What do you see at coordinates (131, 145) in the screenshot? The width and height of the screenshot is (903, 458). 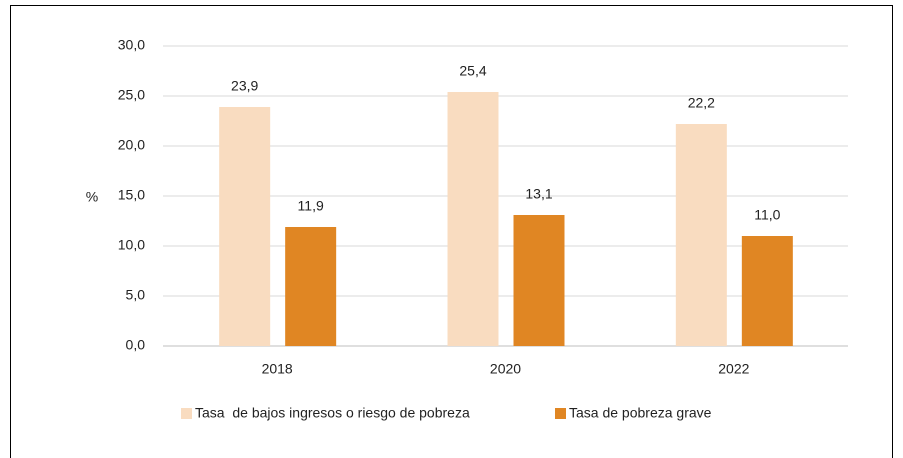 I see `y-tick-label: 20,0` at bounding box center [131, 145].